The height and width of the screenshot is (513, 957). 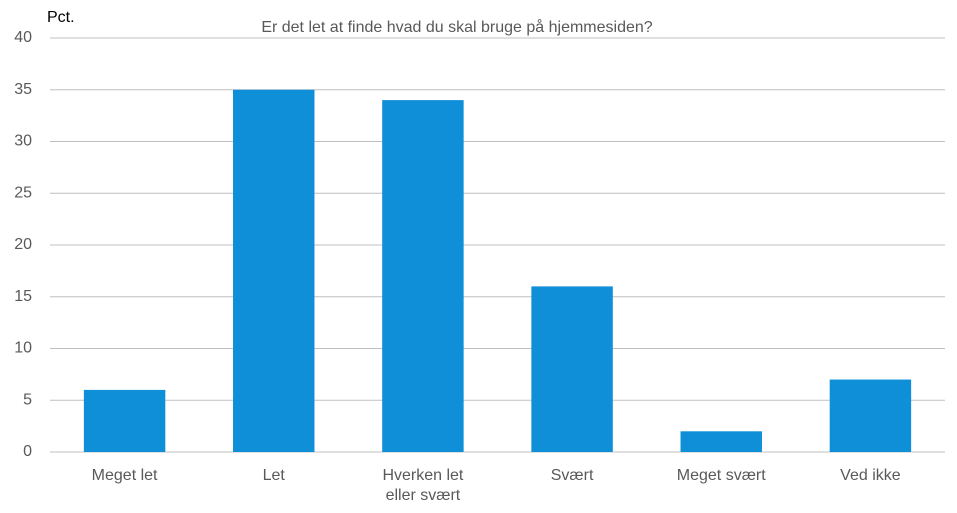 What do you see at coordinates (23, 244) in the screenshot?
I see `y-tick-label: 20` at bounding box center [23, 244].